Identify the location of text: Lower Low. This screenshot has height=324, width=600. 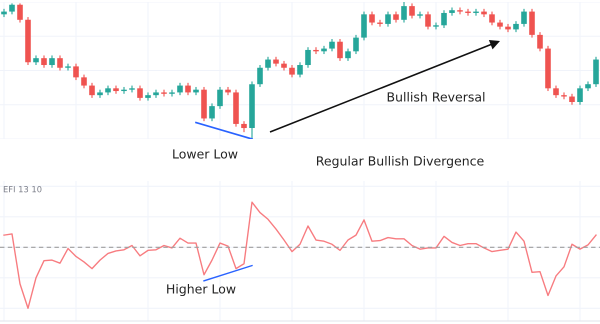
(205, 154).